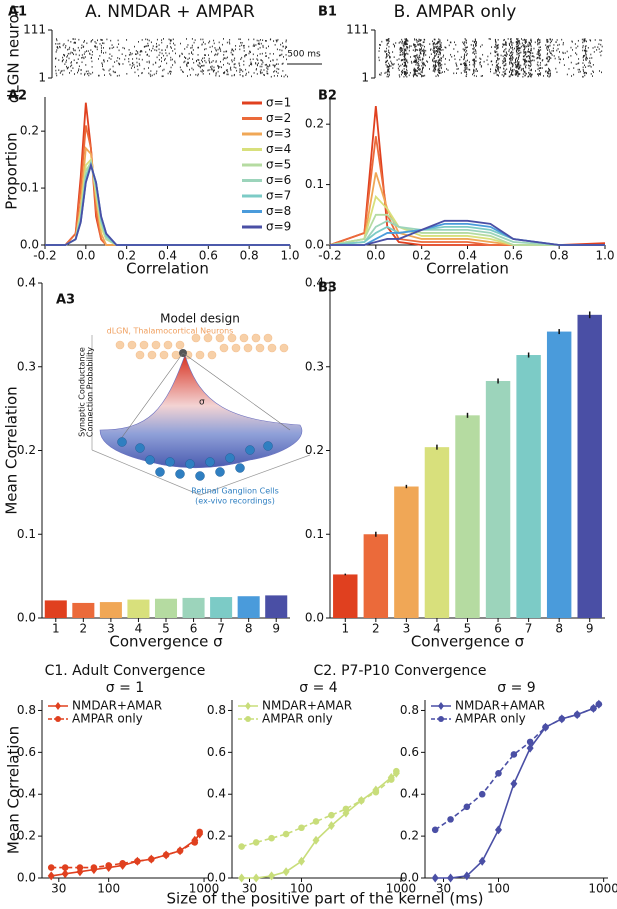 This screenshot has height=909, width=617. What do you see at coordinates (314, 366) in the screenshot?
I see `y-tick-label: 0.3` at bounding box center [314, 366].